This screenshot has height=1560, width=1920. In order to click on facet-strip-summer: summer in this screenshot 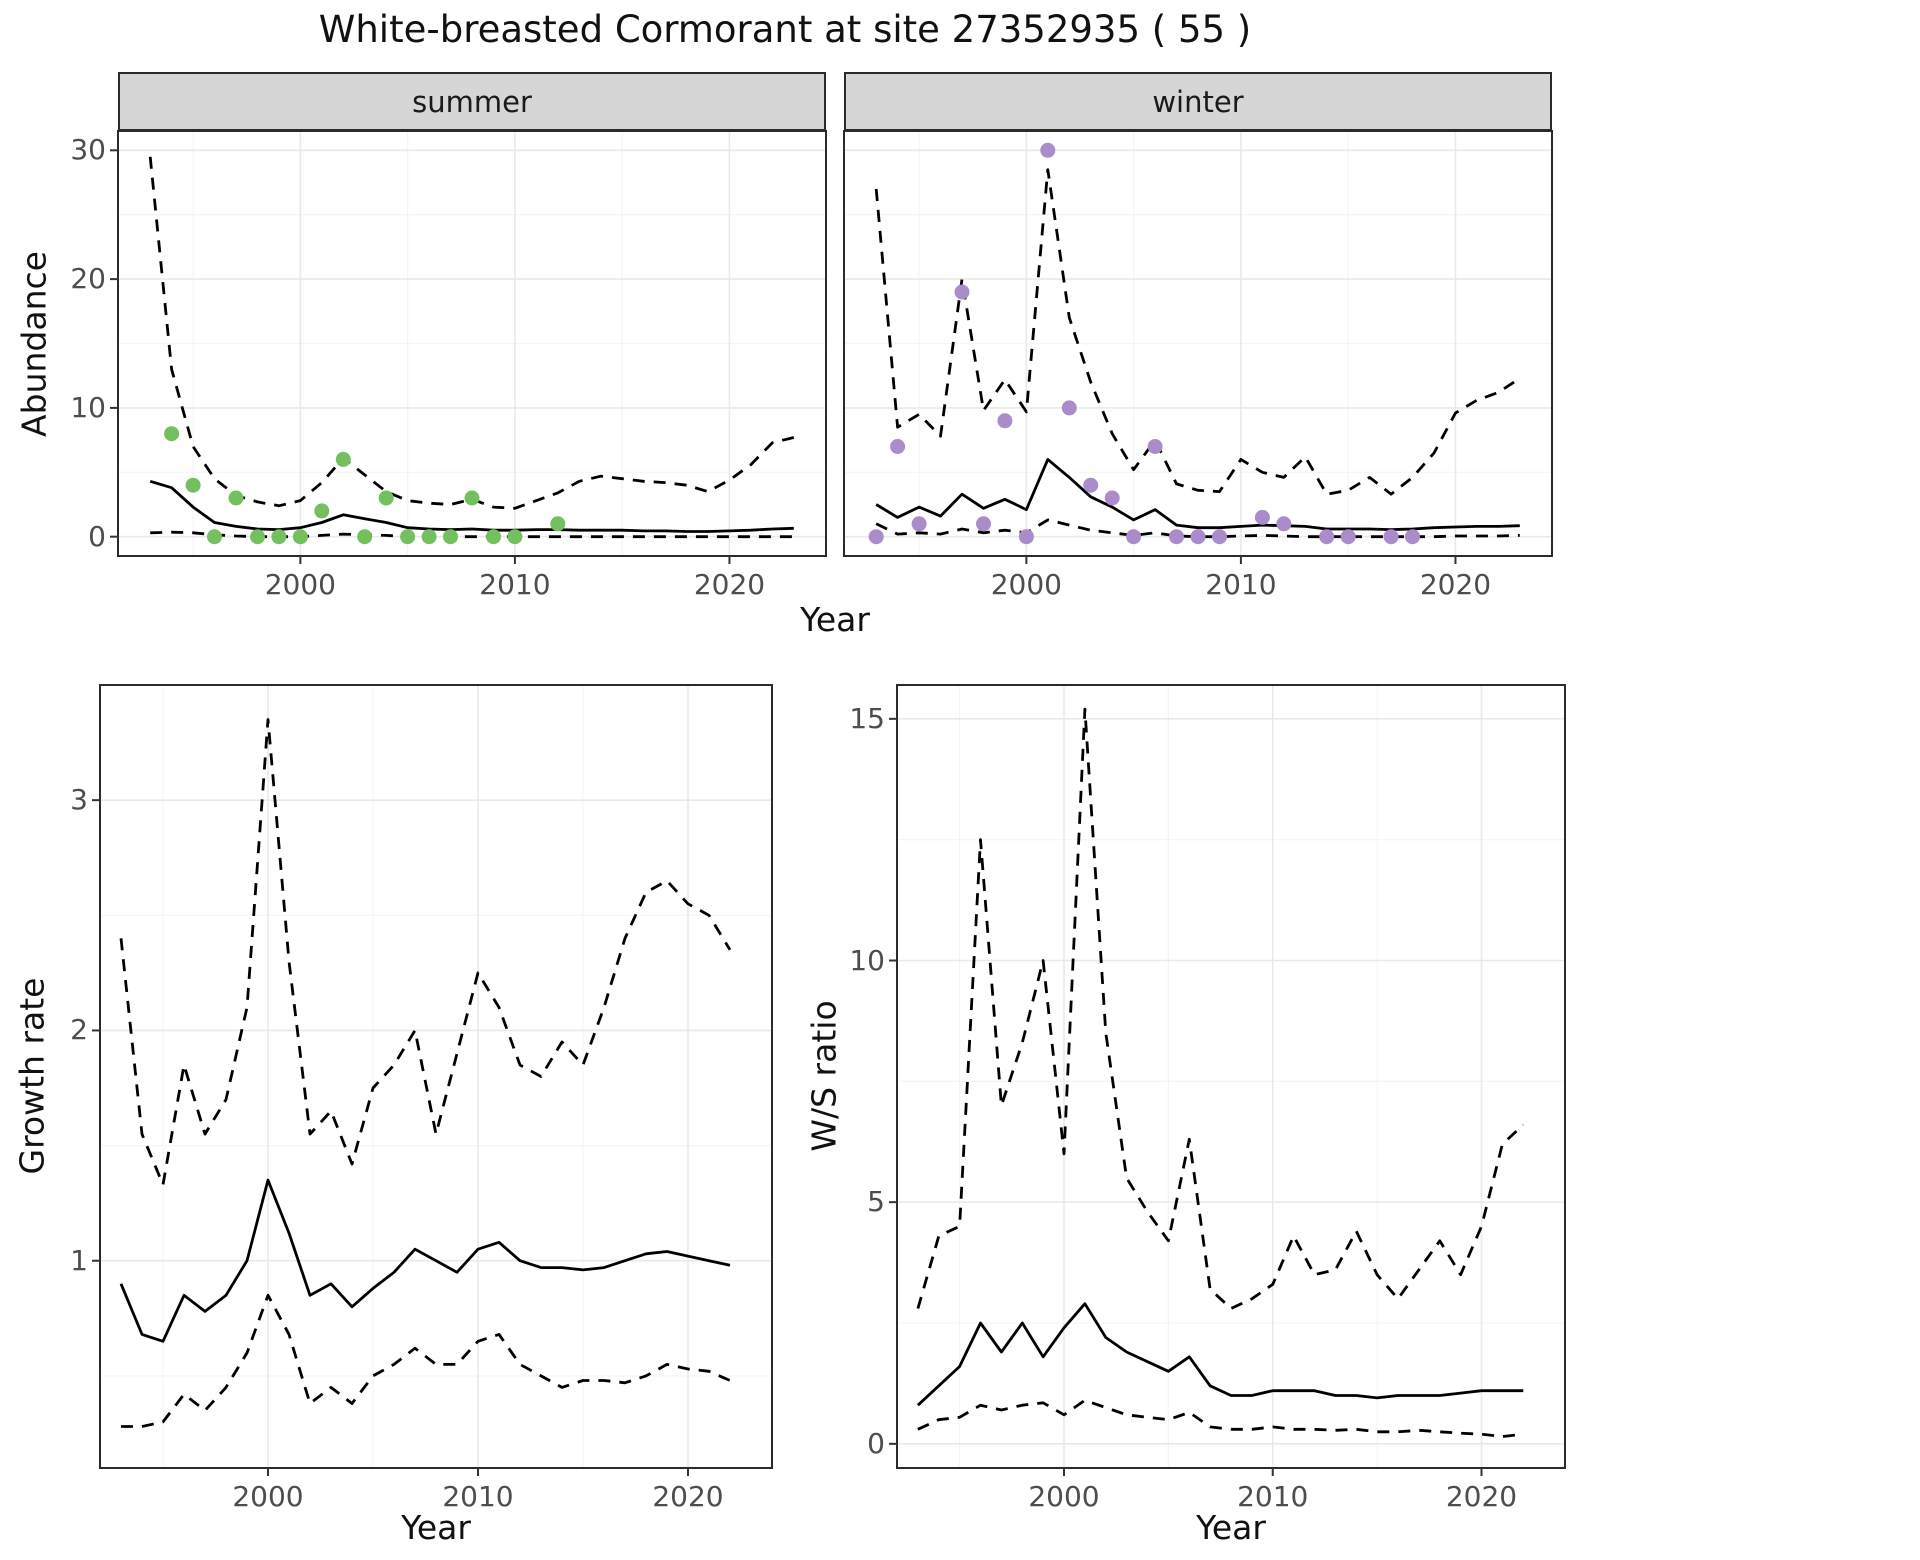, I will do `click(472, 101)`.